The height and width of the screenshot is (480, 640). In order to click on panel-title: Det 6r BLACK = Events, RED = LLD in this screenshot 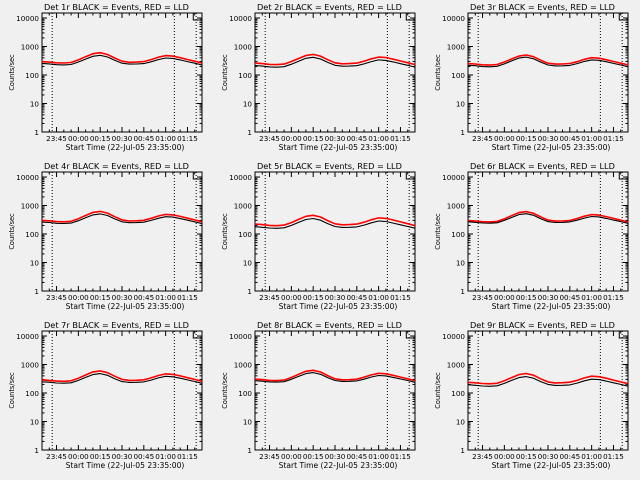, I will do `click(542, 166)`.